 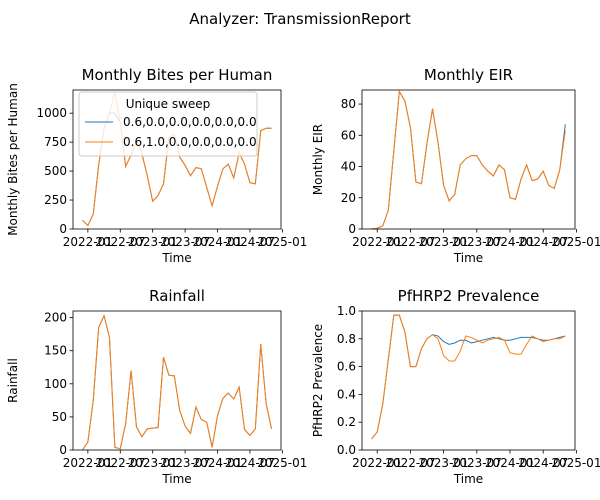 I want to click on legend-entry-2: 0.6,1.0,0.0,0.0,0.0,0.0, so click(x=190, y=142).